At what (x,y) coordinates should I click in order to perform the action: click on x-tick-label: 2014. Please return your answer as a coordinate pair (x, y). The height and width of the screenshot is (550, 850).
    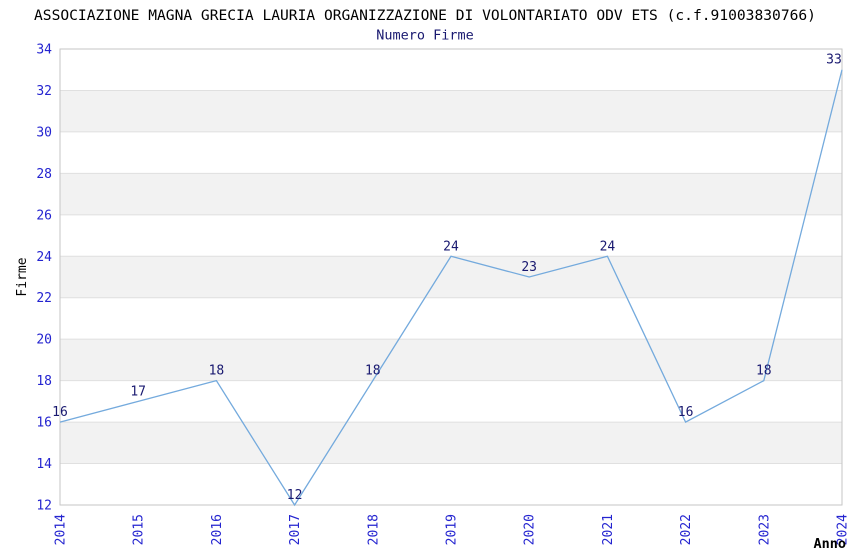
    Looking at the image, I should click on (61, 529).